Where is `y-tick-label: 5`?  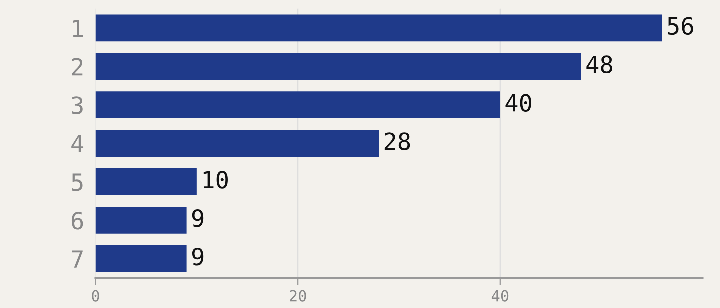
y-tick-label: 5 is located at coordinates (77, 183).